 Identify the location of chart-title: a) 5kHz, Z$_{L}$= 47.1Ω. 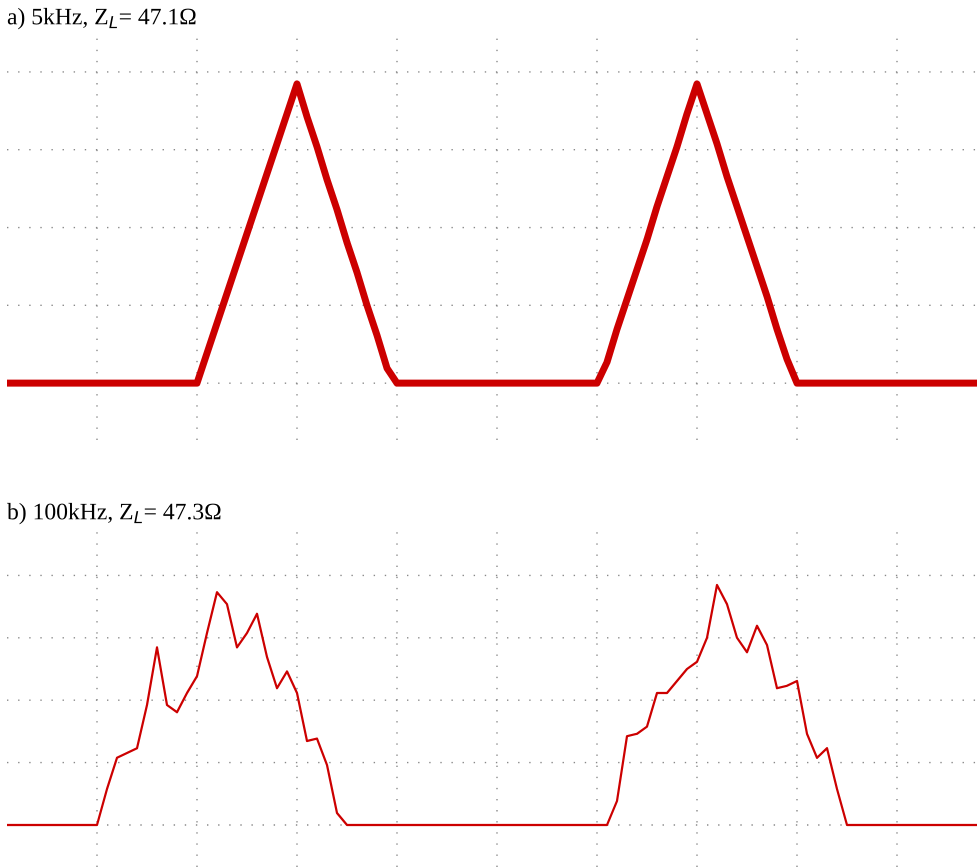
(102, 19).